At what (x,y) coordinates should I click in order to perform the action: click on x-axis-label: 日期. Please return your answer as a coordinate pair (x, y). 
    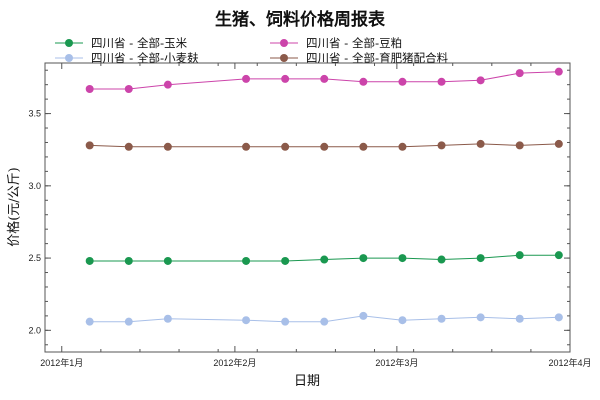
    Looking at the image, I should click on (307, 381).